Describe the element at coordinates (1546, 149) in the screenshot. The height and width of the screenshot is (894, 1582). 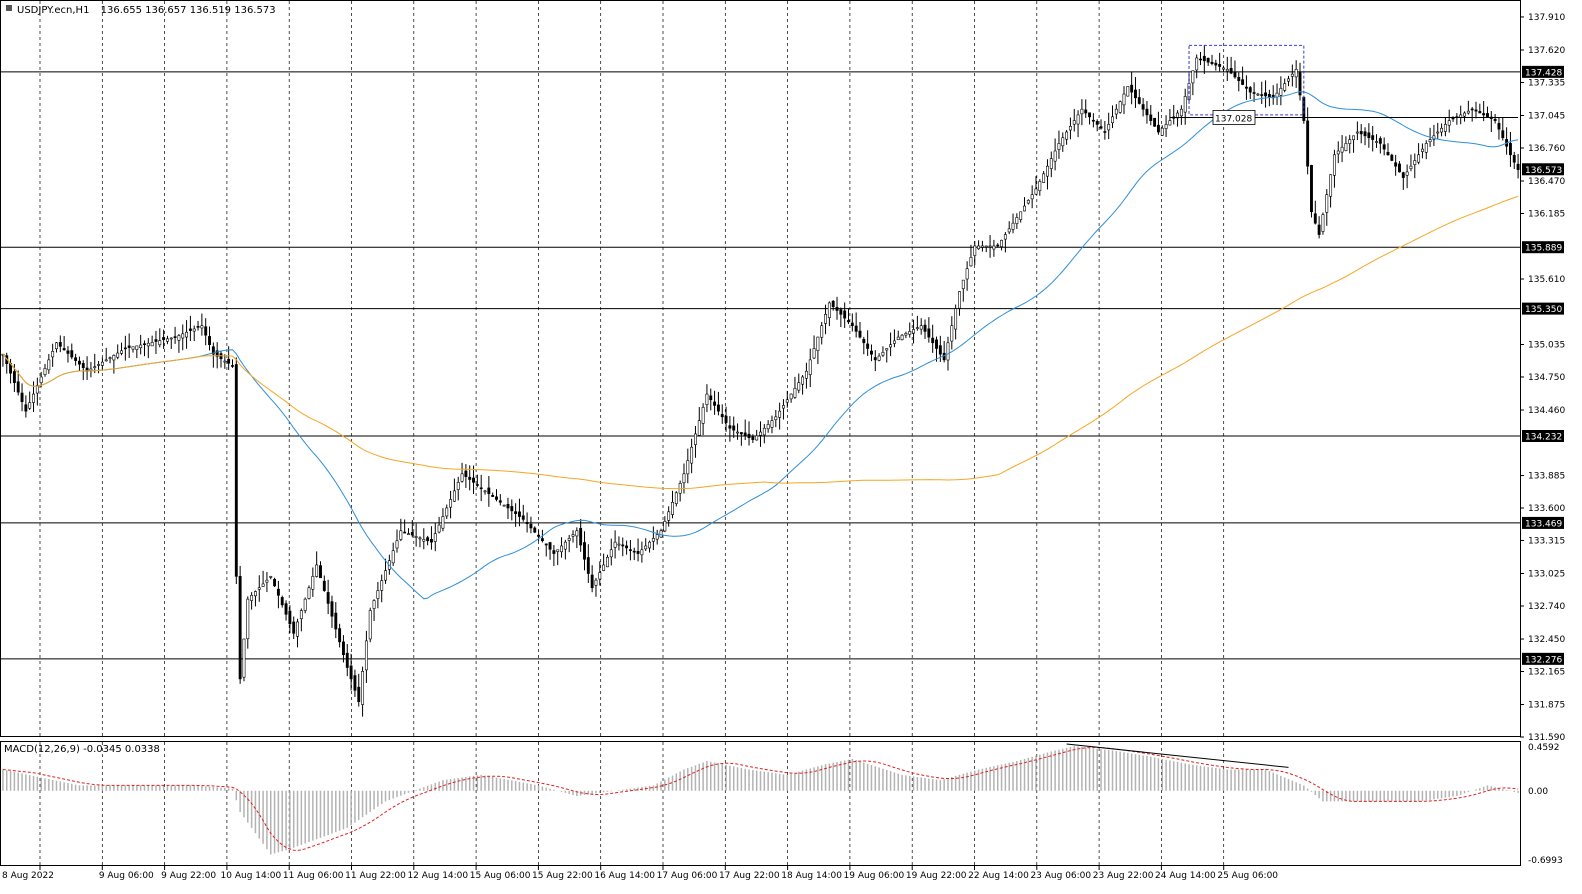
I see `price-tick-label: 136.760` at that location.